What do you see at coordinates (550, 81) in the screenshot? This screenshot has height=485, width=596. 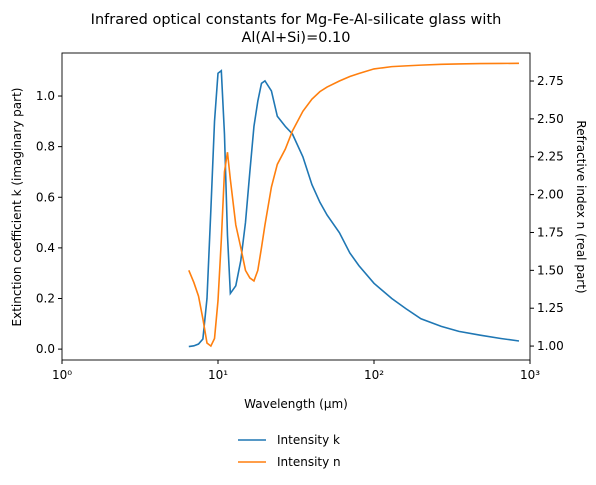 I see `y2-tick-label: 2.75` at bounding box center [550, 81].